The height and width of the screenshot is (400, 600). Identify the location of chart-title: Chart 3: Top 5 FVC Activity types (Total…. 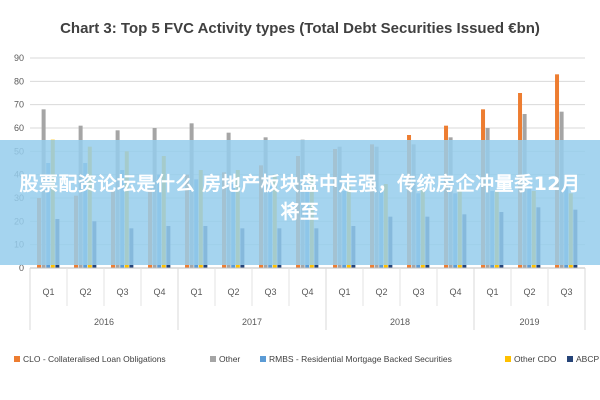
(300, 28).